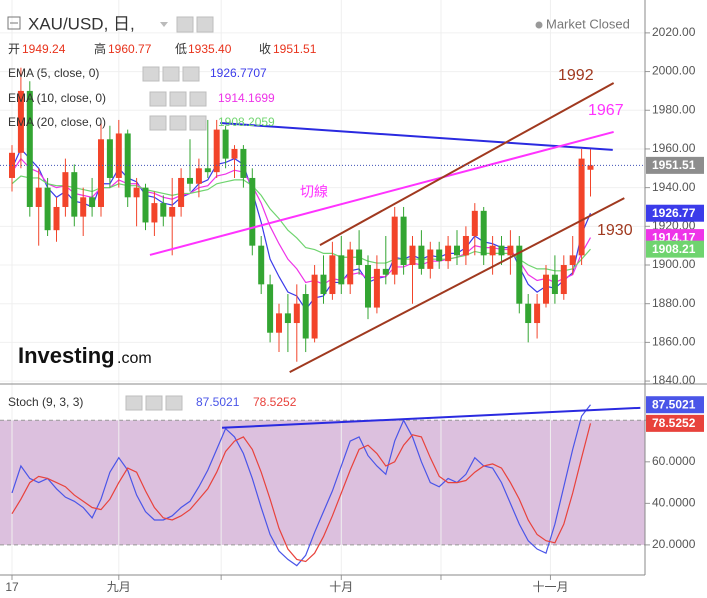 Image resolution: width=707 pixels, height=598 pixels. What do you see at coordinates (164, 24) in the screenshot?
I see `dropdown` at bounding box center [164, 24].